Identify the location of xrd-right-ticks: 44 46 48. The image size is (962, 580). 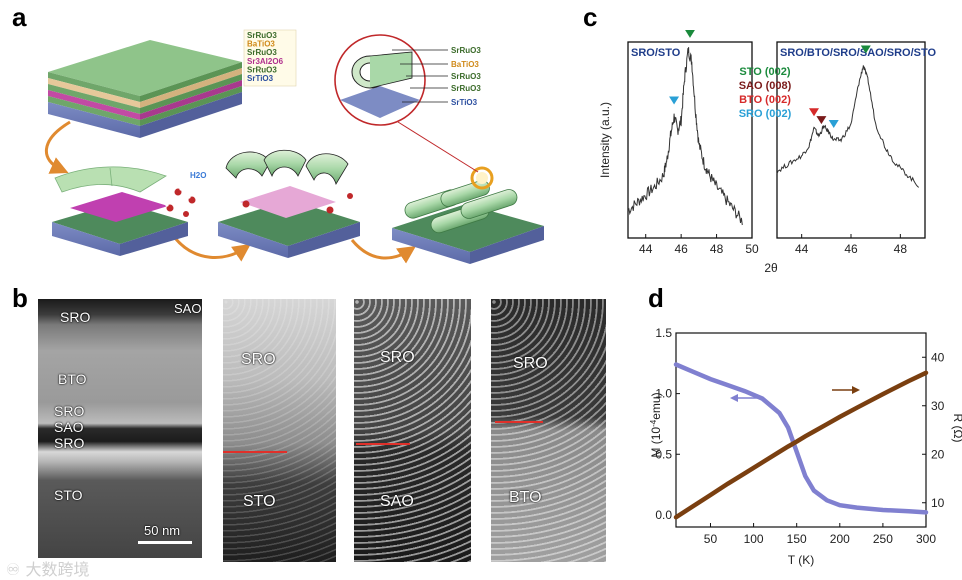
(851, 245).